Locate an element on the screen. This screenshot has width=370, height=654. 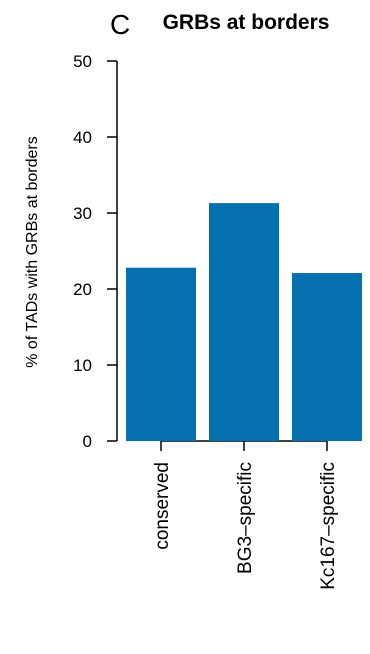
y-tick-label: 50 is located at coordinates (82, 61).